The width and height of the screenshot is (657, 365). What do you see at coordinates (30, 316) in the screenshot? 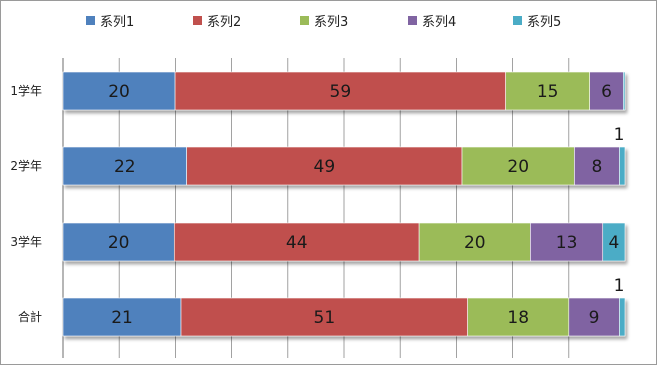
I see `category-label: 合計` at bounding box center [30, 316].